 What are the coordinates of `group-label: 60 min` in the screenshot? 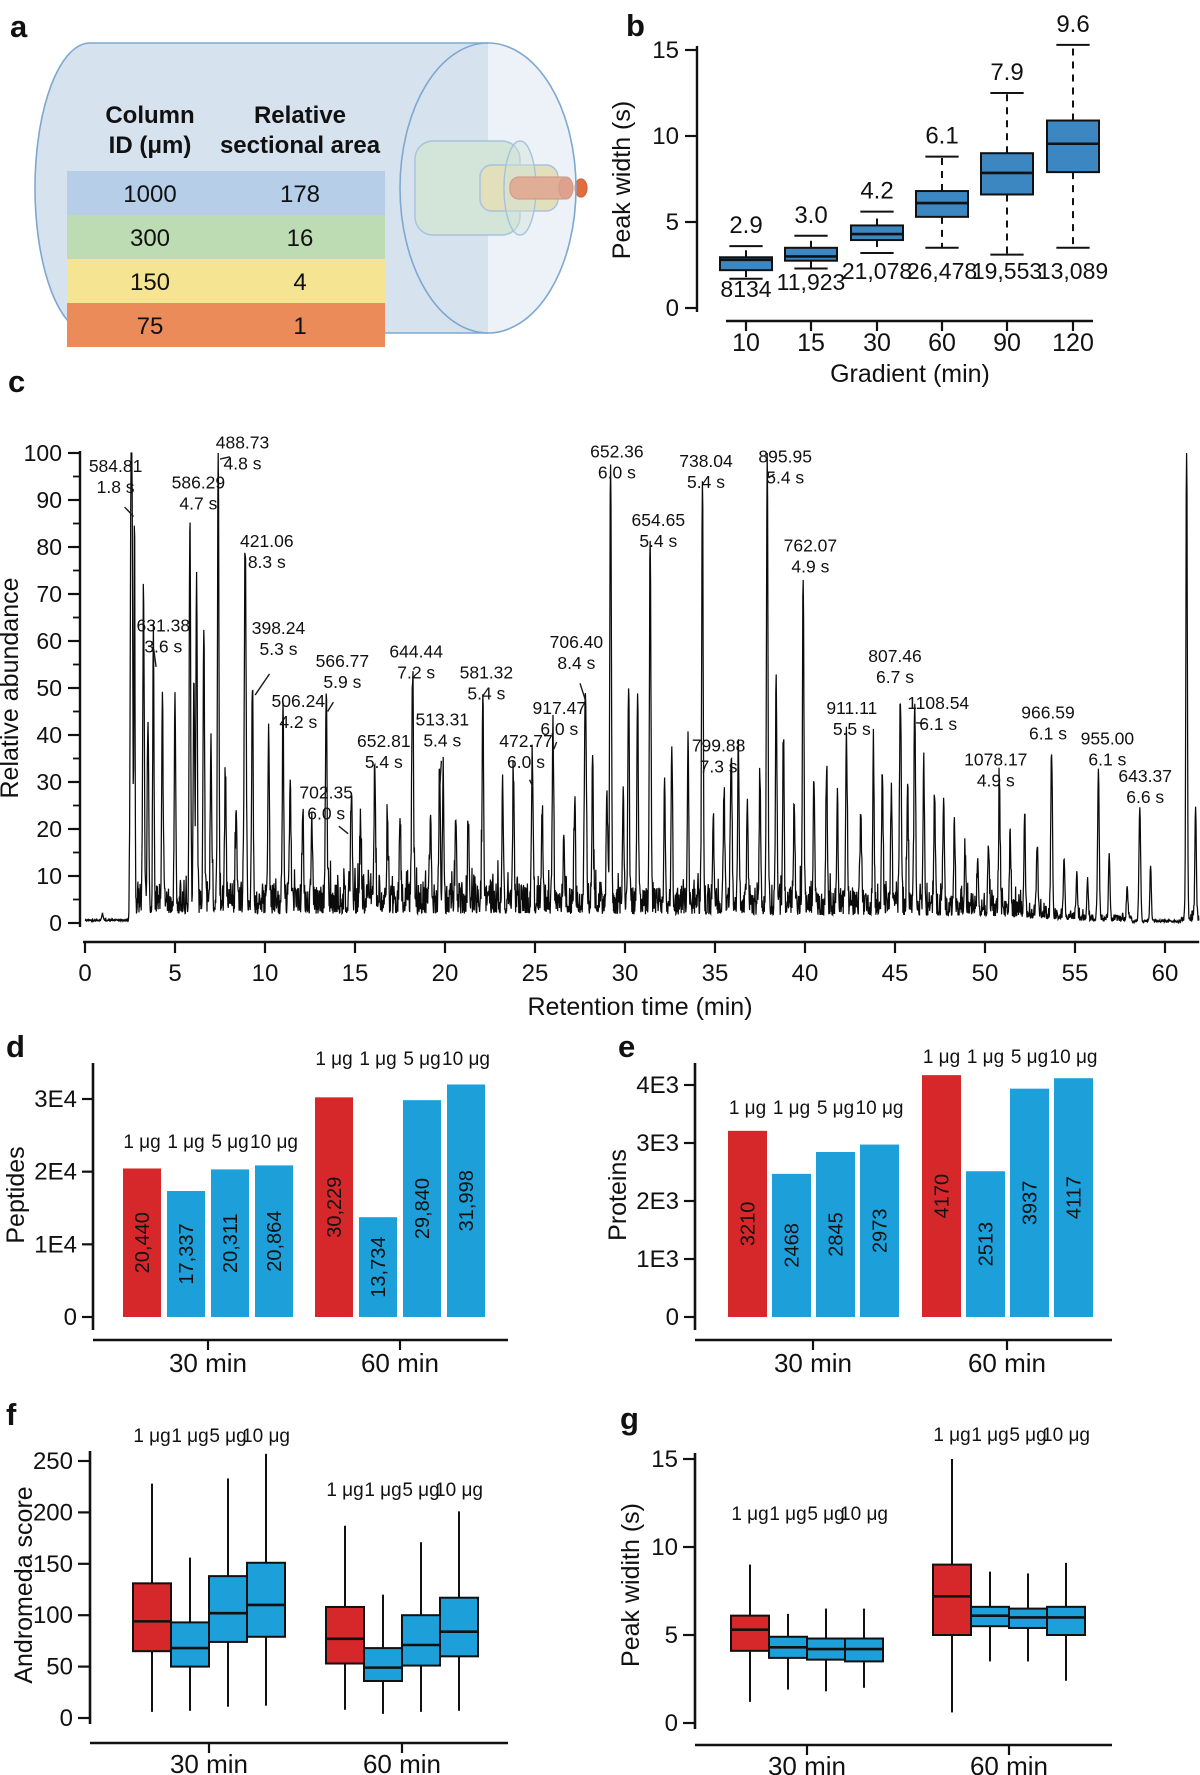 It's located at (402, 1762).